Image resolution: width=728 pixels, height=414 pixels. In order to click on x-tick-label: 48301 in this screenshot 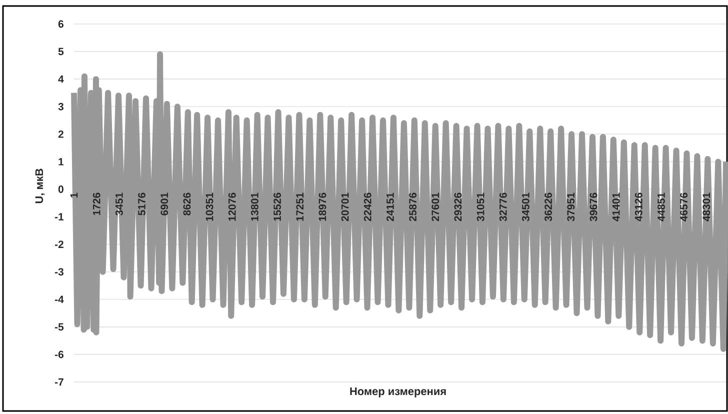, I will do `click(706, 207)`.